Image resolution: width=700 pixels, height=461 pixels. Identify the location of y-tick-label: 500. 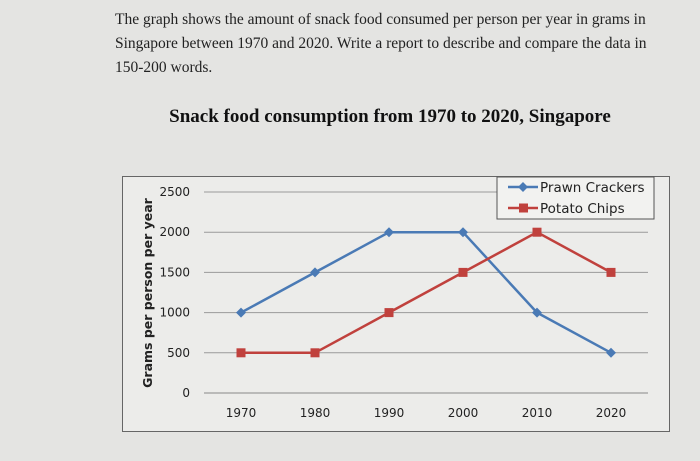
(178, 353).